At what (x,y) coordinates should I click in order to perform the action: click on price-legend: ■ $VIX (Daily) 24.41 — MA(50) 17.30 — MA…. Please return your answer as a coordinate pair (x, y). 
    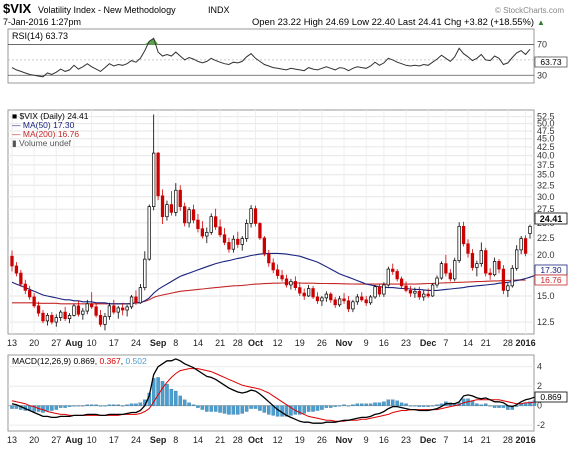
    Looking at the image, I should click on (50, 129).